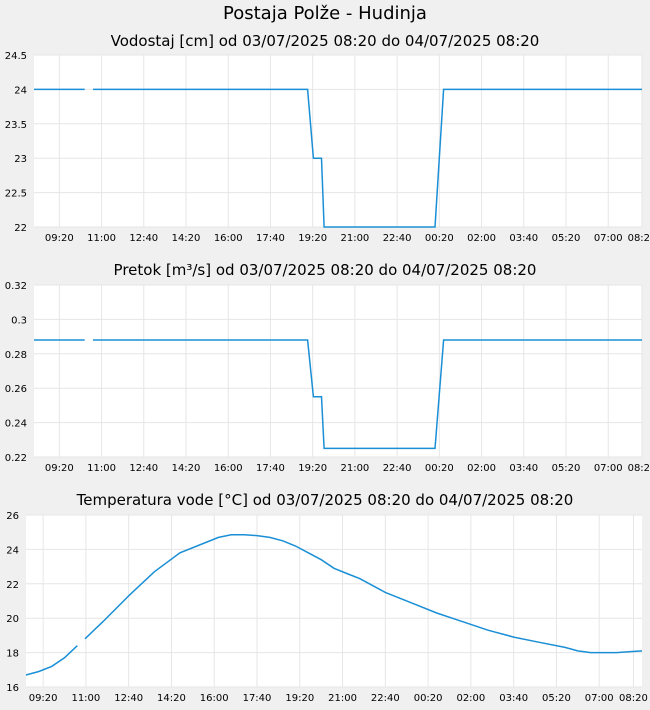  I want to click on chart-0-y-tick-label: 22, so click(20, 228).